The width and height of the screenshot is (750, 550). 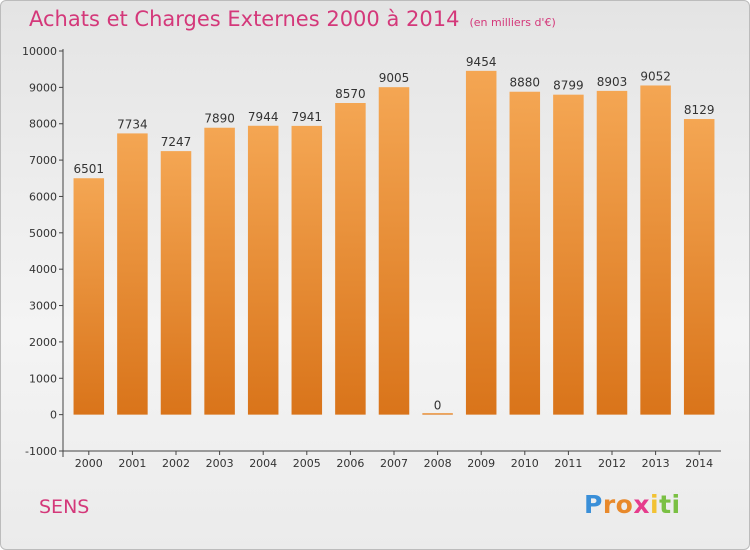 What do you see at coordinates (612, 252) in the screenshot?
I see `bar-2012` at bounding box center [612, 252].